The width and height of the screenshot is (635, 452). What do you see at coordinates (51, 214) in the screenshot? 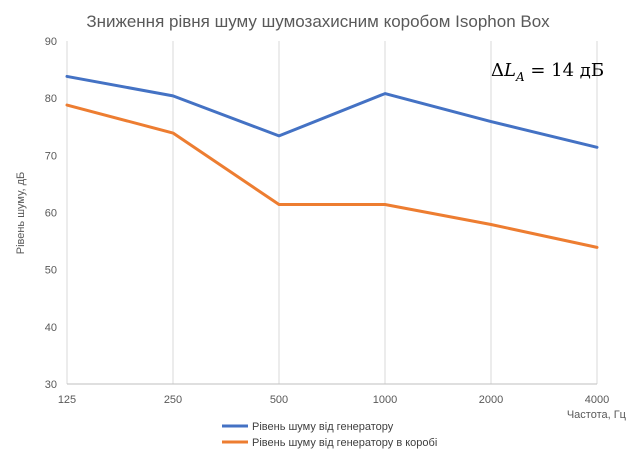
I see `y-tick-label: 60` at bounding box center [51, 214].